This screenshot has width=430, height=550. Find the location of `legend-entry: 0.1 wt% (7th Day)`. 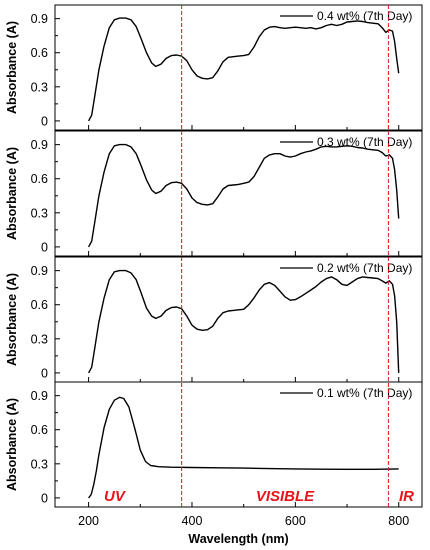

legend-entry: 0.1 wt% (7th Day) is located at coordinates (364, 393).